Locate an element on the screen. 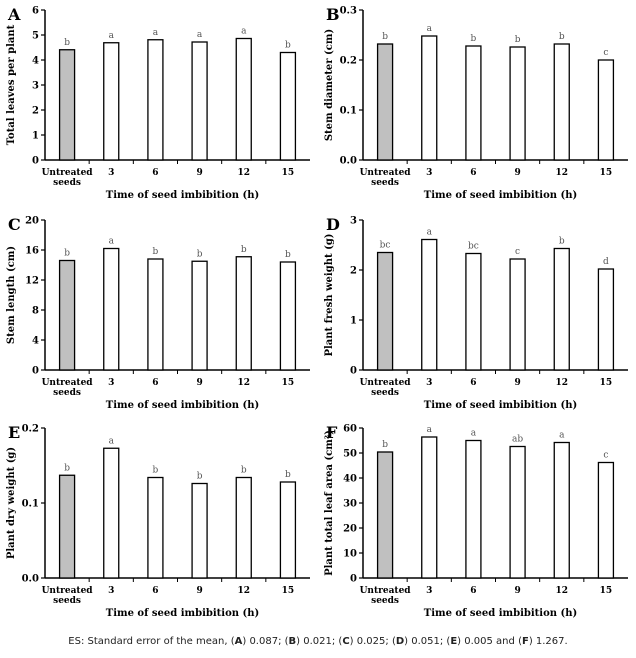 This screenshot has height=658, width=636. caption-se-e: (E) 0.005 and is located at coordinates (482, 641).